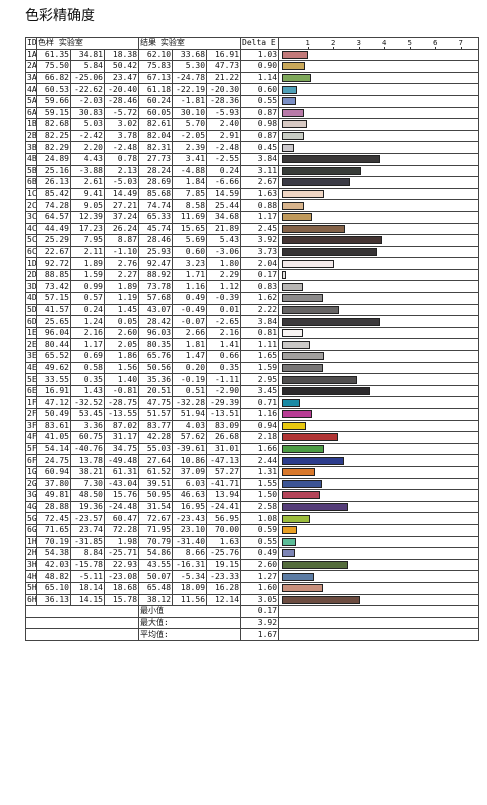 The width and height of the screenshot is (487, 805). Describe the element at coordinates (31, 530) in the screenshot. I see `row-id: 6G` at that location.